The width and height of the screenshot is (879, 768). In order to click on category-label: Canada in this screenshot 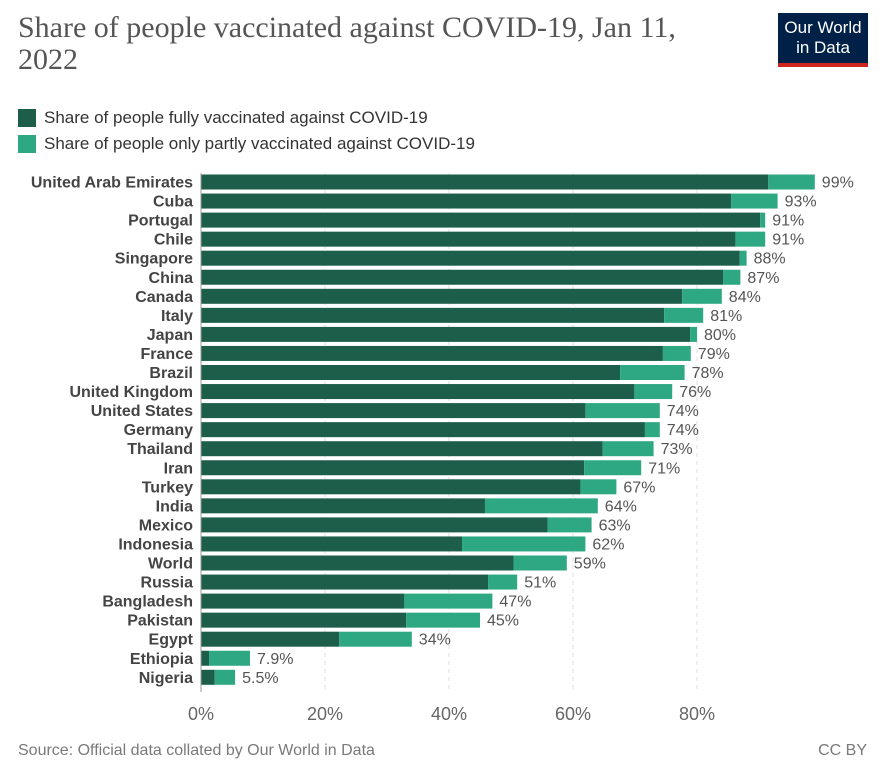, I will do `click(164, 297)`.